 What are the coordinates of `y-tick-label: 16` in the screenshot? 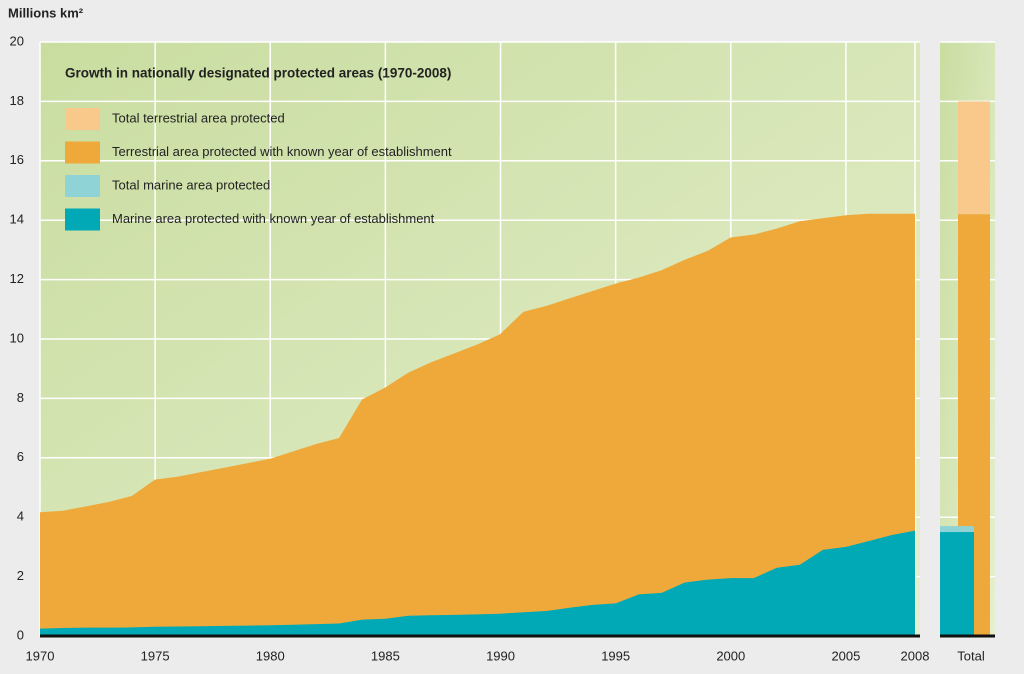 It's located at (17, 159).